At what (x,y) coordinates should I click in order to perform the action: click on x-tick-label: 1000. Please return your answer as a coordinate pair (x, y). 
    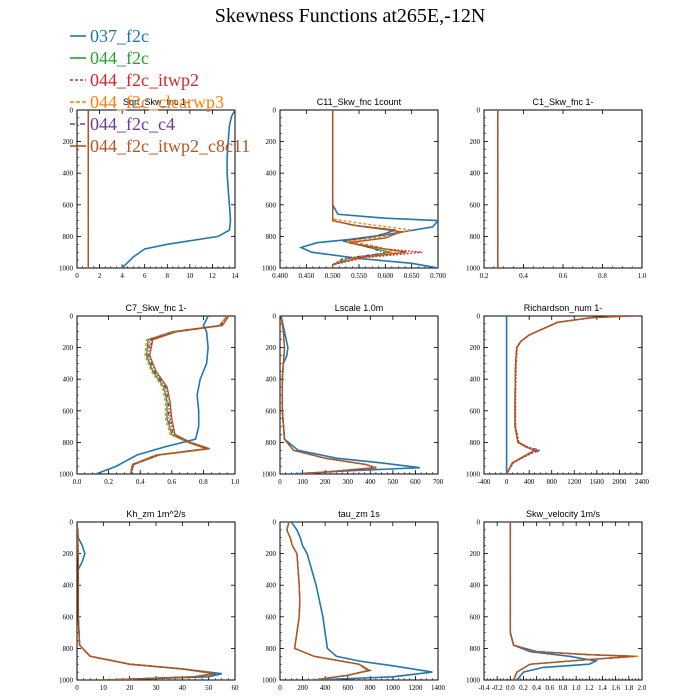
    Looking at the image, I should click on (393, 688).